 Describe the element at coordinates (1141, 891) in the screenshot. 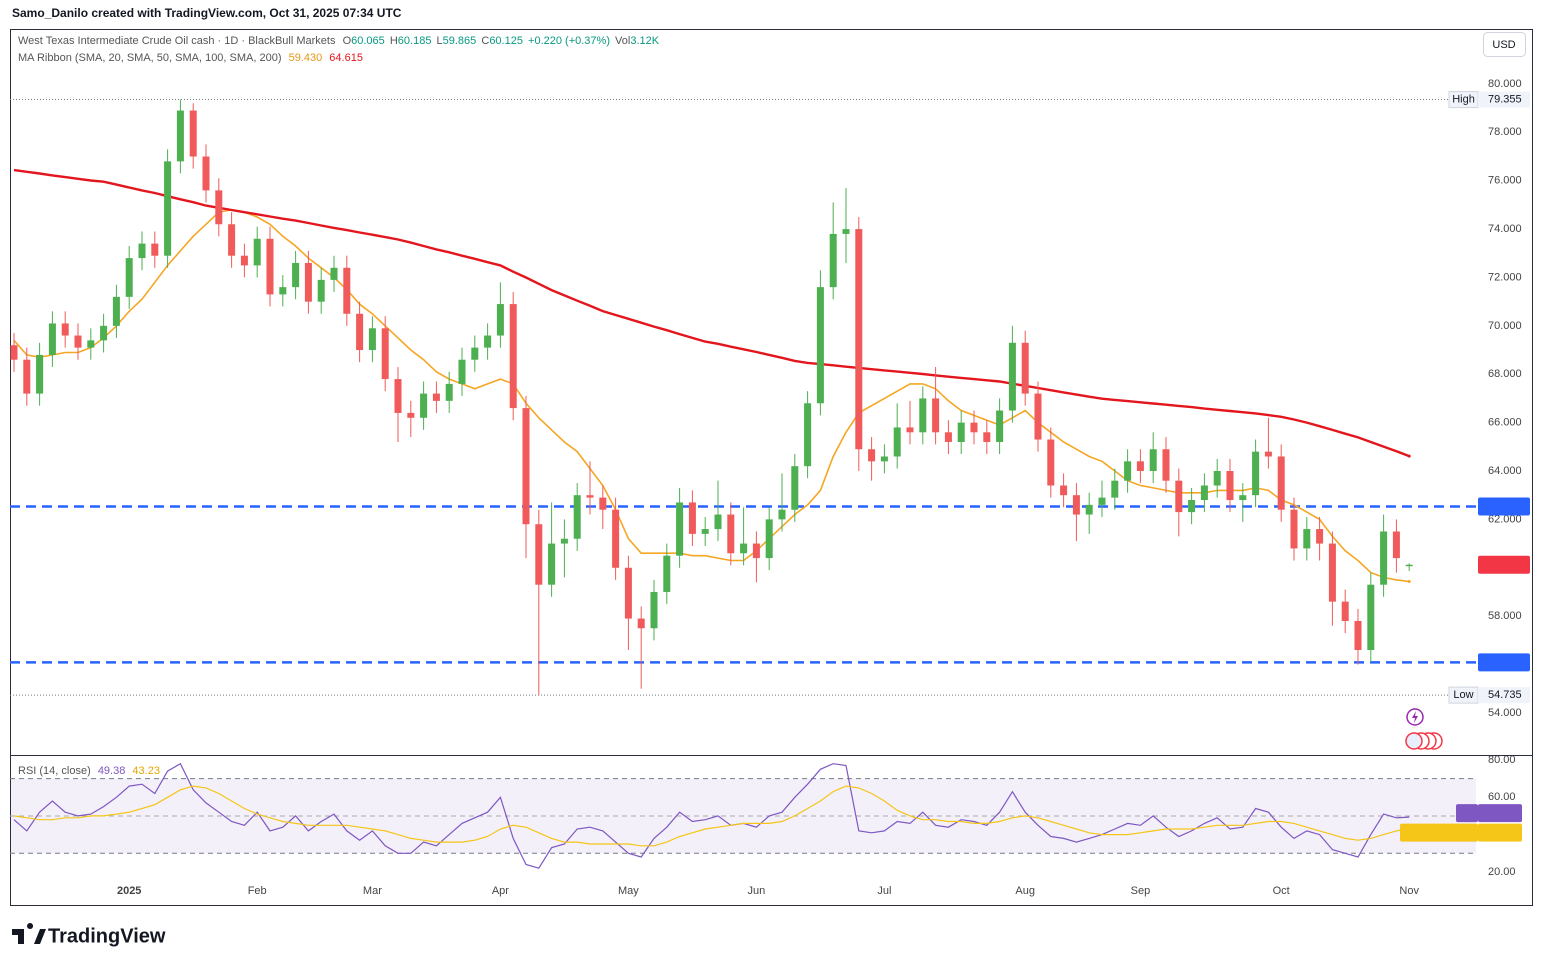

I see `x-tick-label: Sep` at that location.